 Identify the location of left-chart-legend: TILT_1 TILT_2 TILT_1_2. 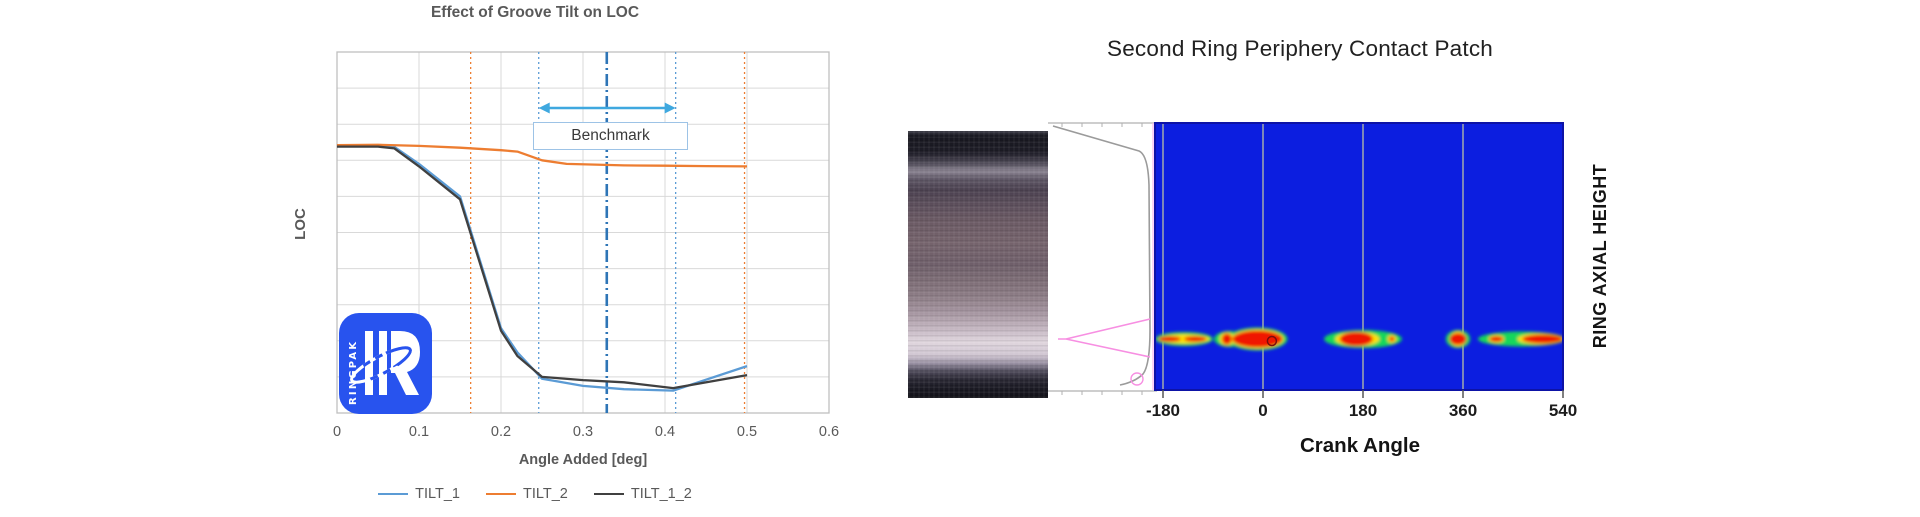
(535, 494).